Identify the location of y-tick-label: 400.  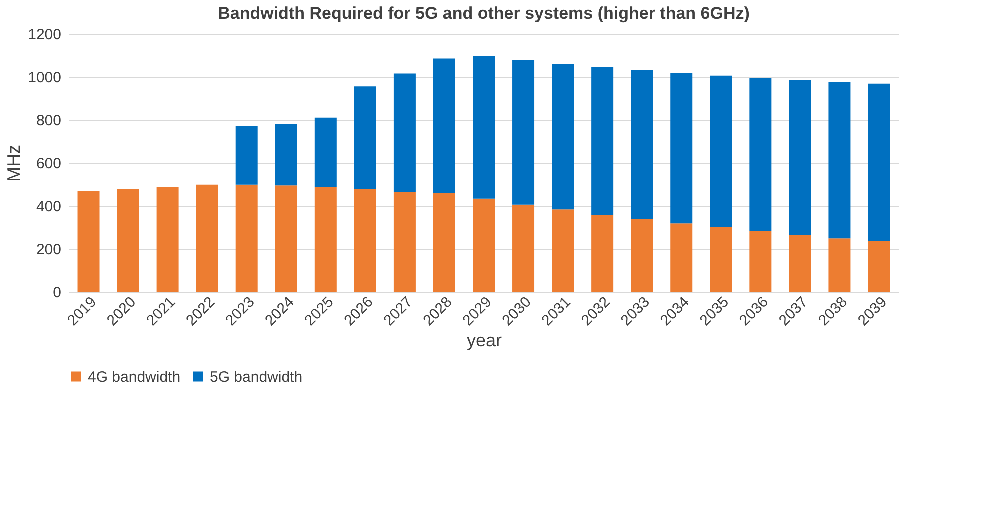
(49, 207).